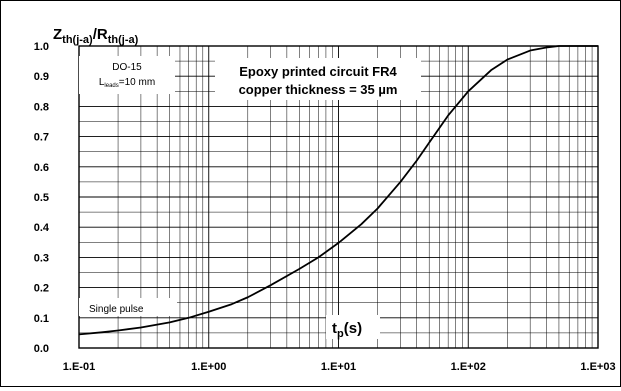 The image size is (621, 391). What do you see at coordinates (127, 67) in the screenshot?
I see `package-label: DO-15` at bounding box center [127, 67].